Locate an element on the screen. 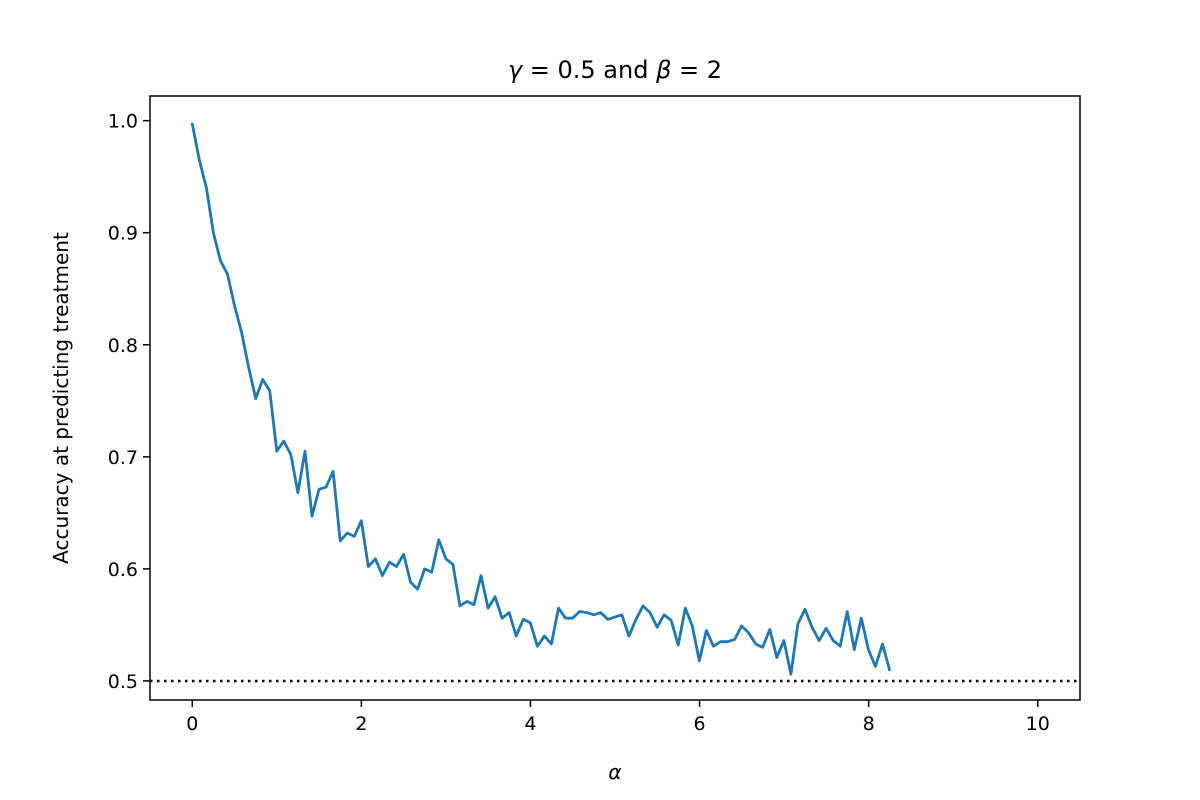 The image size is (1200, 800). y-tick-label: 0.5 is located at coordinates (123, 682).